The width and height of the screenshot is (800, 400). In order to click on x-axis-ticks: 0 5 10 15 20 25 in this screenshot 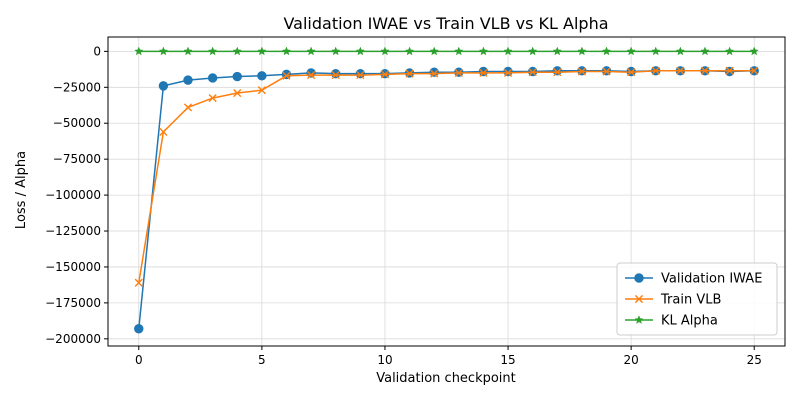, I will do `click(448, 356)`.